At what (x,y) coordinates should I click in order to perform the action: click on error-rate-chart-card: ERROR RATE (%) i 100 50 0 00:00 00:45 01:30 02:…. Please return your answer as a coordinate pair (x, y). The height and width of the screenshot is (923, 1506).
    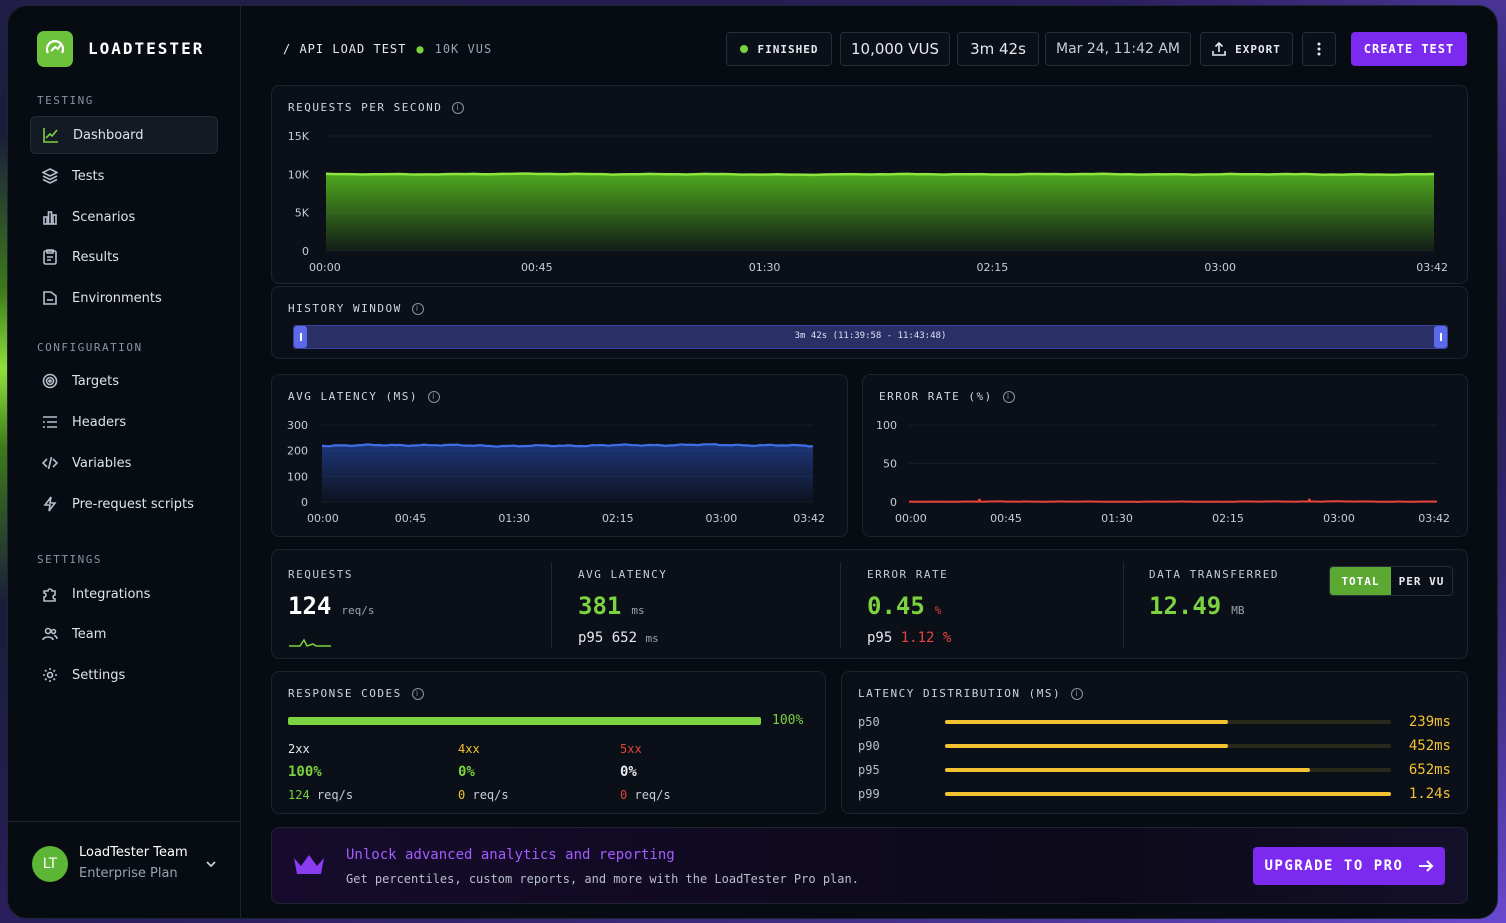
    Looking at the image, I should click on (1165, 455).